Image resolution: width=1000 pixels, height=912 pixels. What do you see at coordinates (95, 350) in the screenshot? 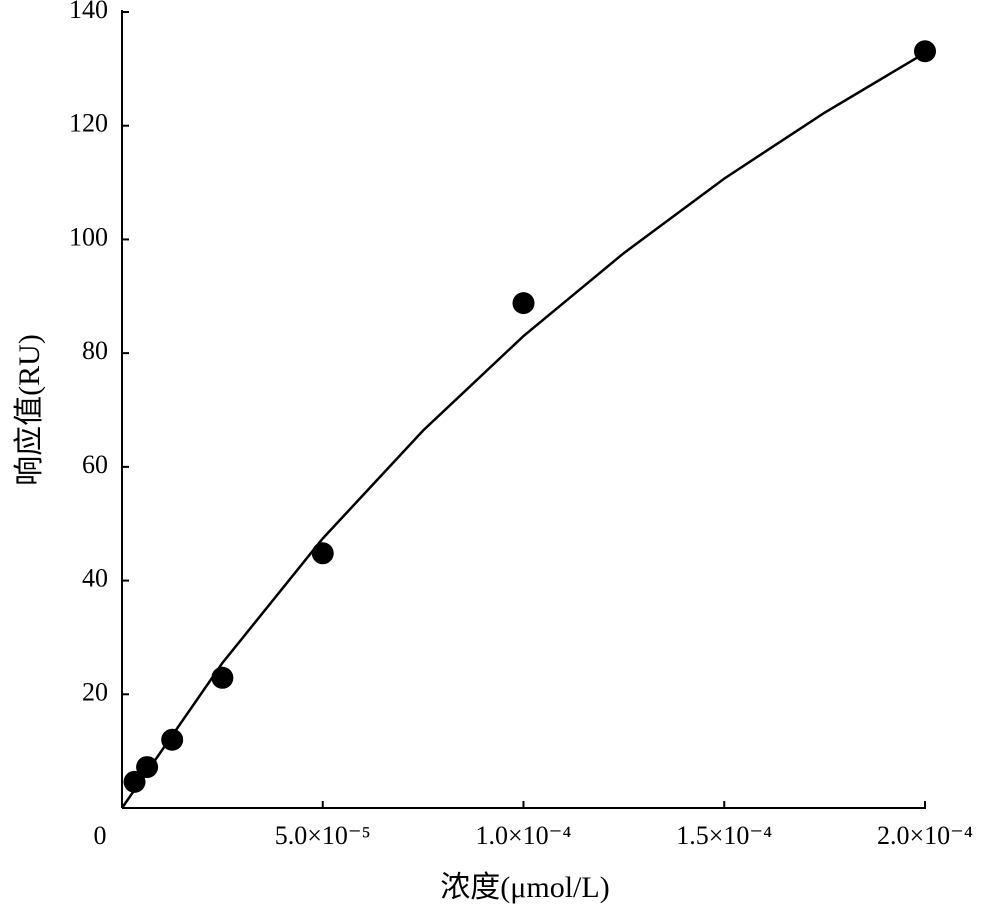
I see `y-tick-label: 80` at bounding box center [95, 350].